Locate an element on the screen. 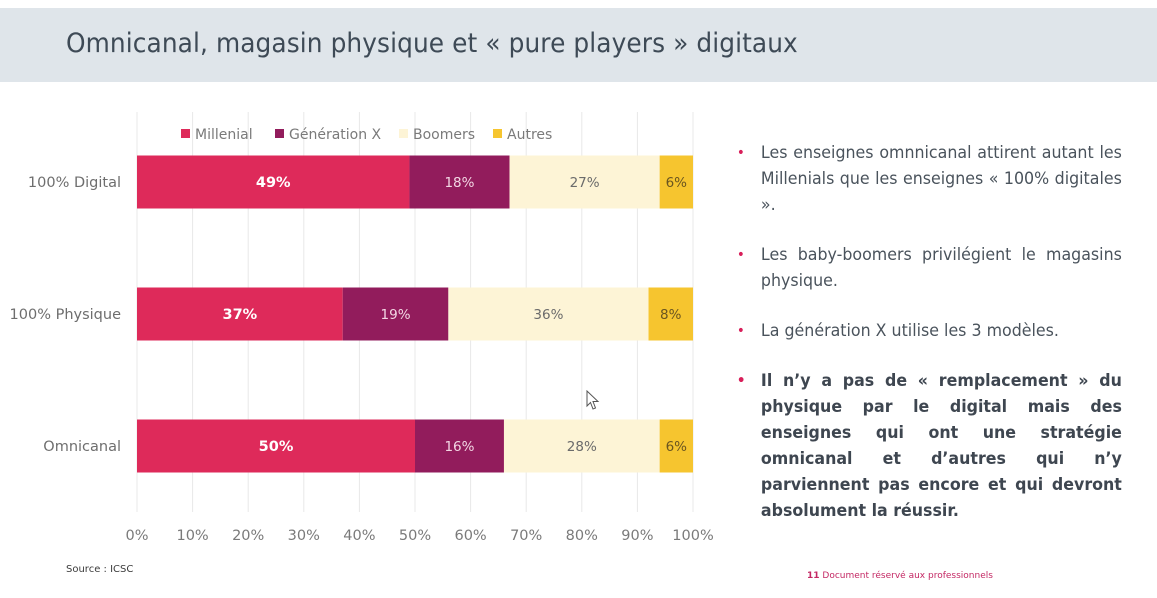 This screenshot has height=598, width=1157. x-tick-label: 80% is located at coordinates (582, 536).